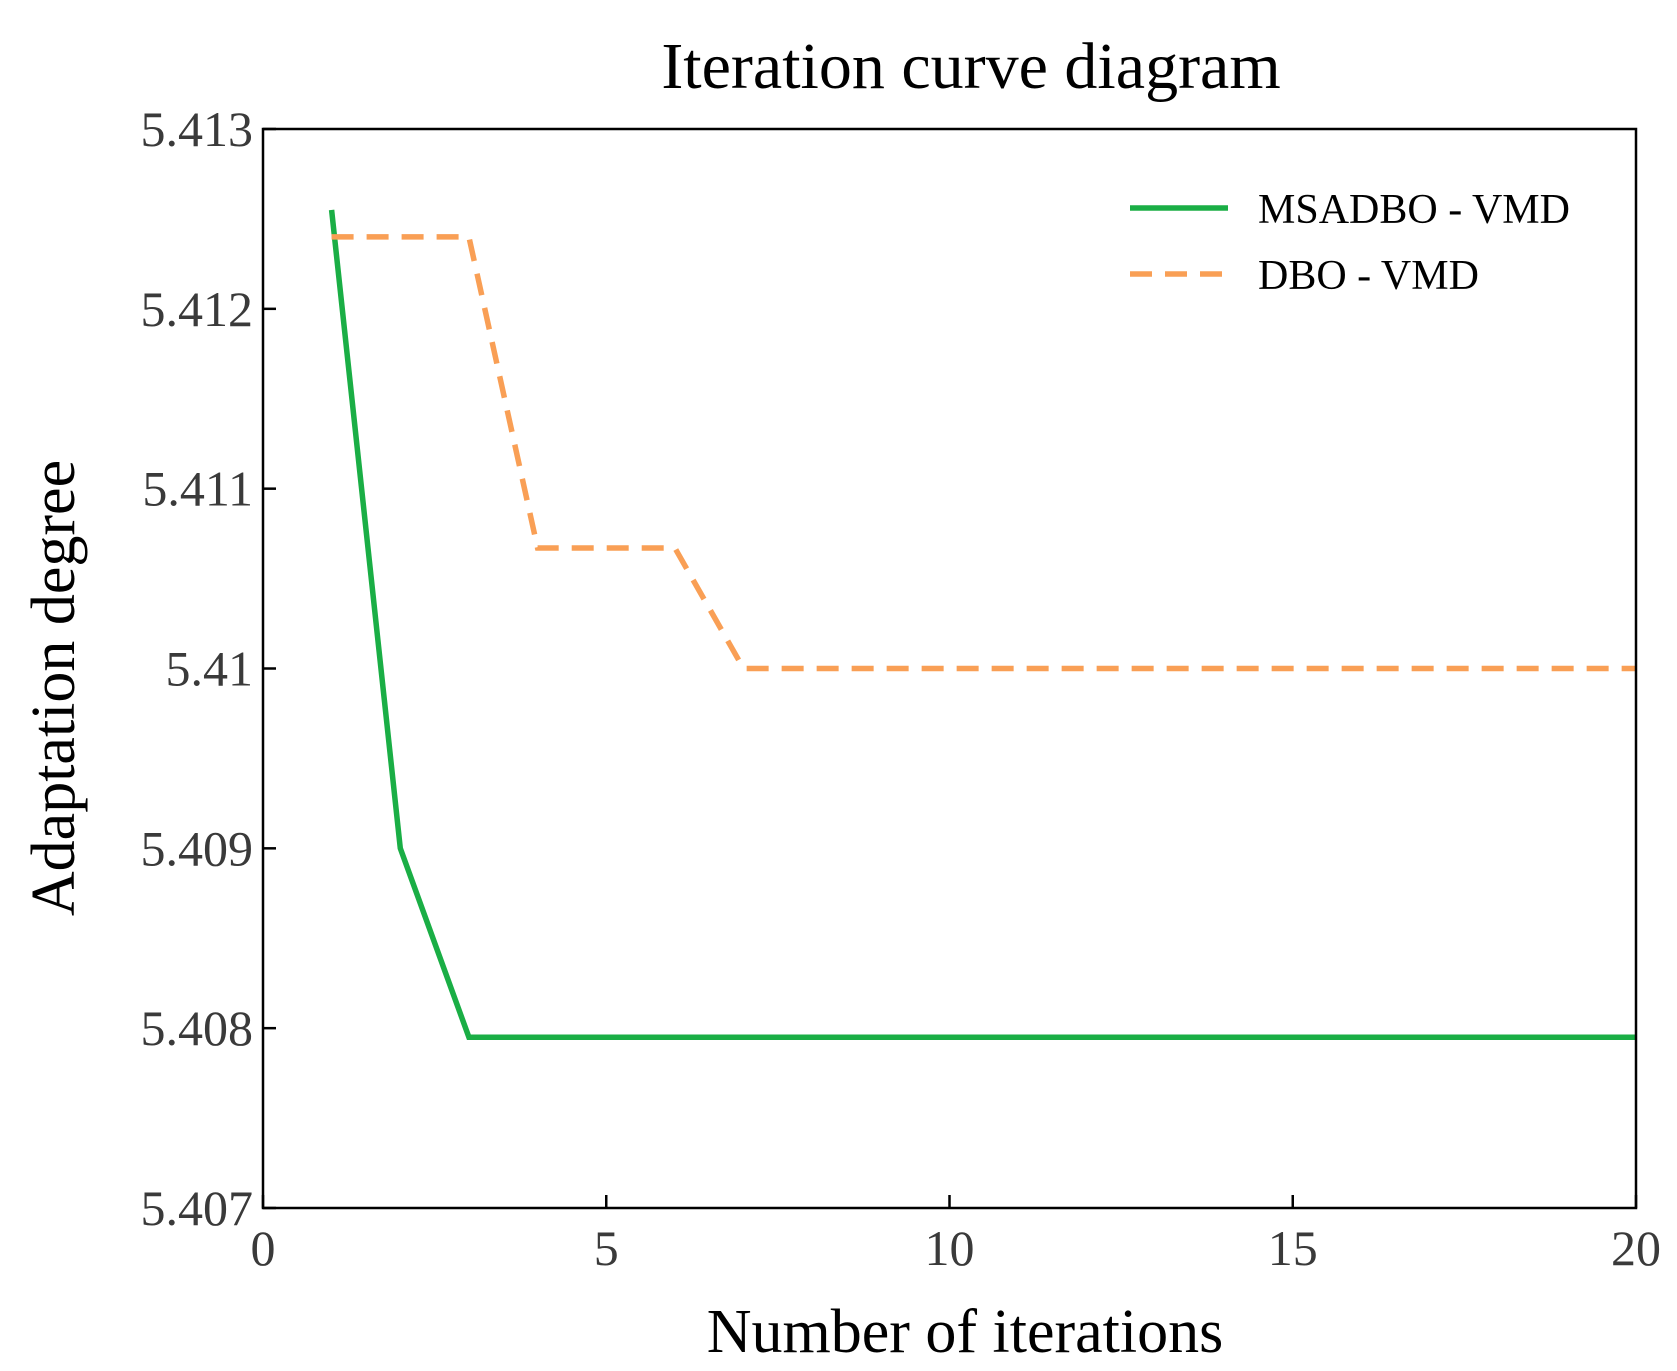  I want to click on x-tick-label: 0, so click(263, 1248).